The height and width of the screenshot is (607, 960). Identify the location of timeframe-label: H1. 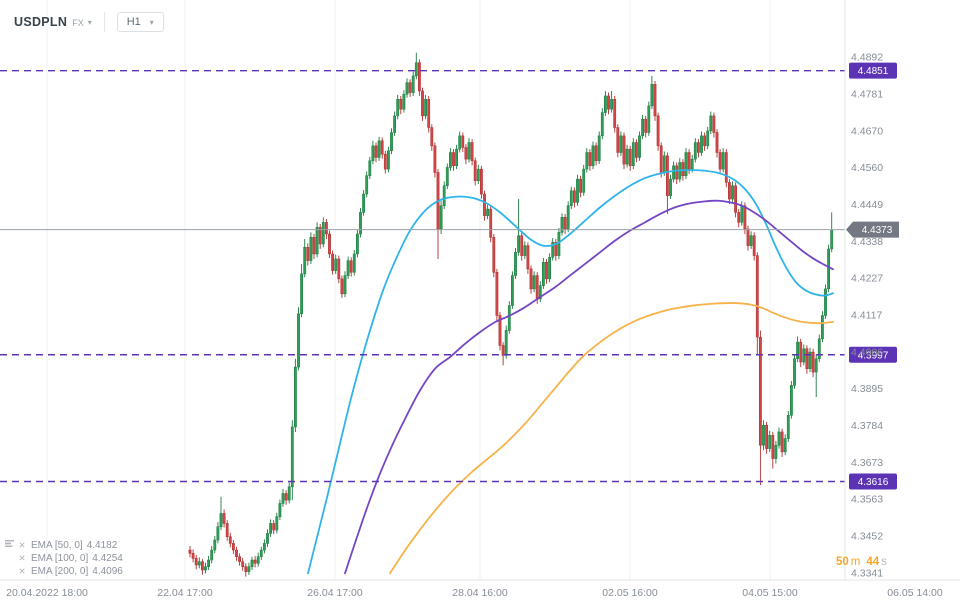
(133, 22).